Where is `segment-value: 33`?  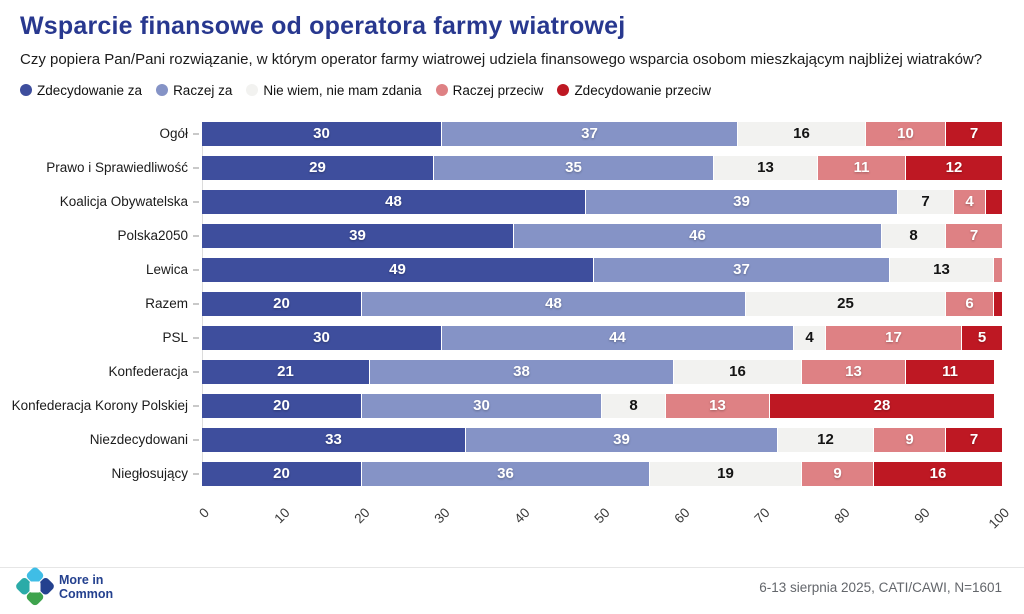 segment-value: 33 is located at coordinates (333, 440).